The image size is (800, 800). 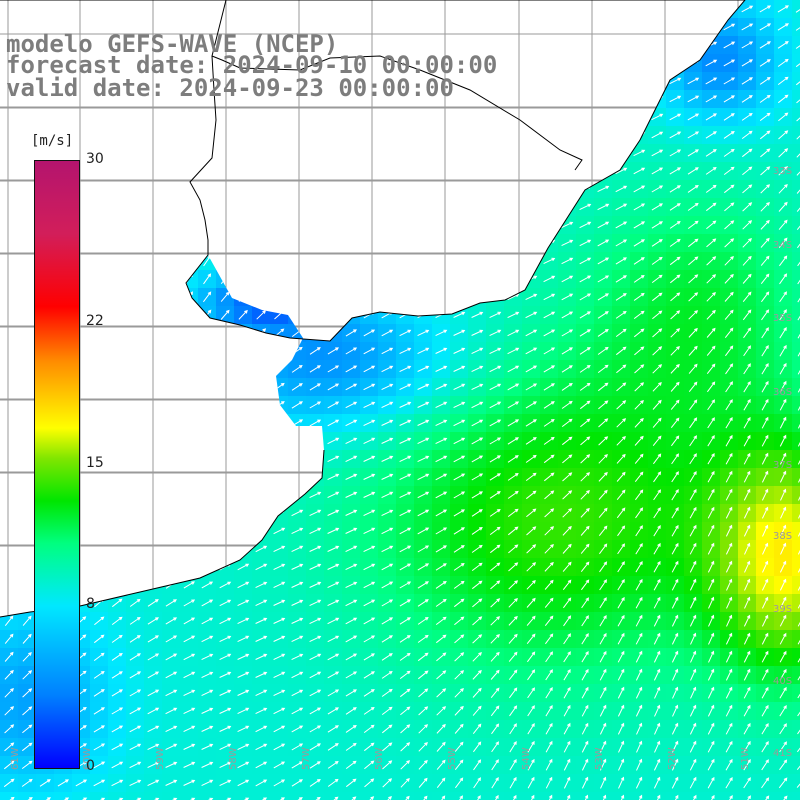 What do you see at coordinates (379, 758) in the screenshot?
I see `longitude-label: 56W` at bounding box center [379, 758].